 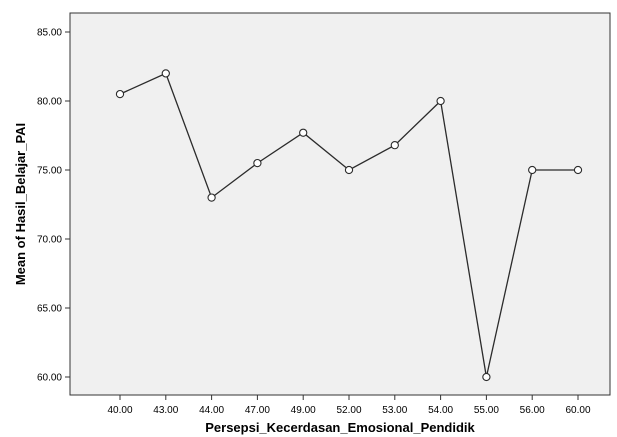 What do you see at coordinates (486, 410) in the screenshot?
I see `x-tick-label: 55.00` at bounding box center [486, 410].